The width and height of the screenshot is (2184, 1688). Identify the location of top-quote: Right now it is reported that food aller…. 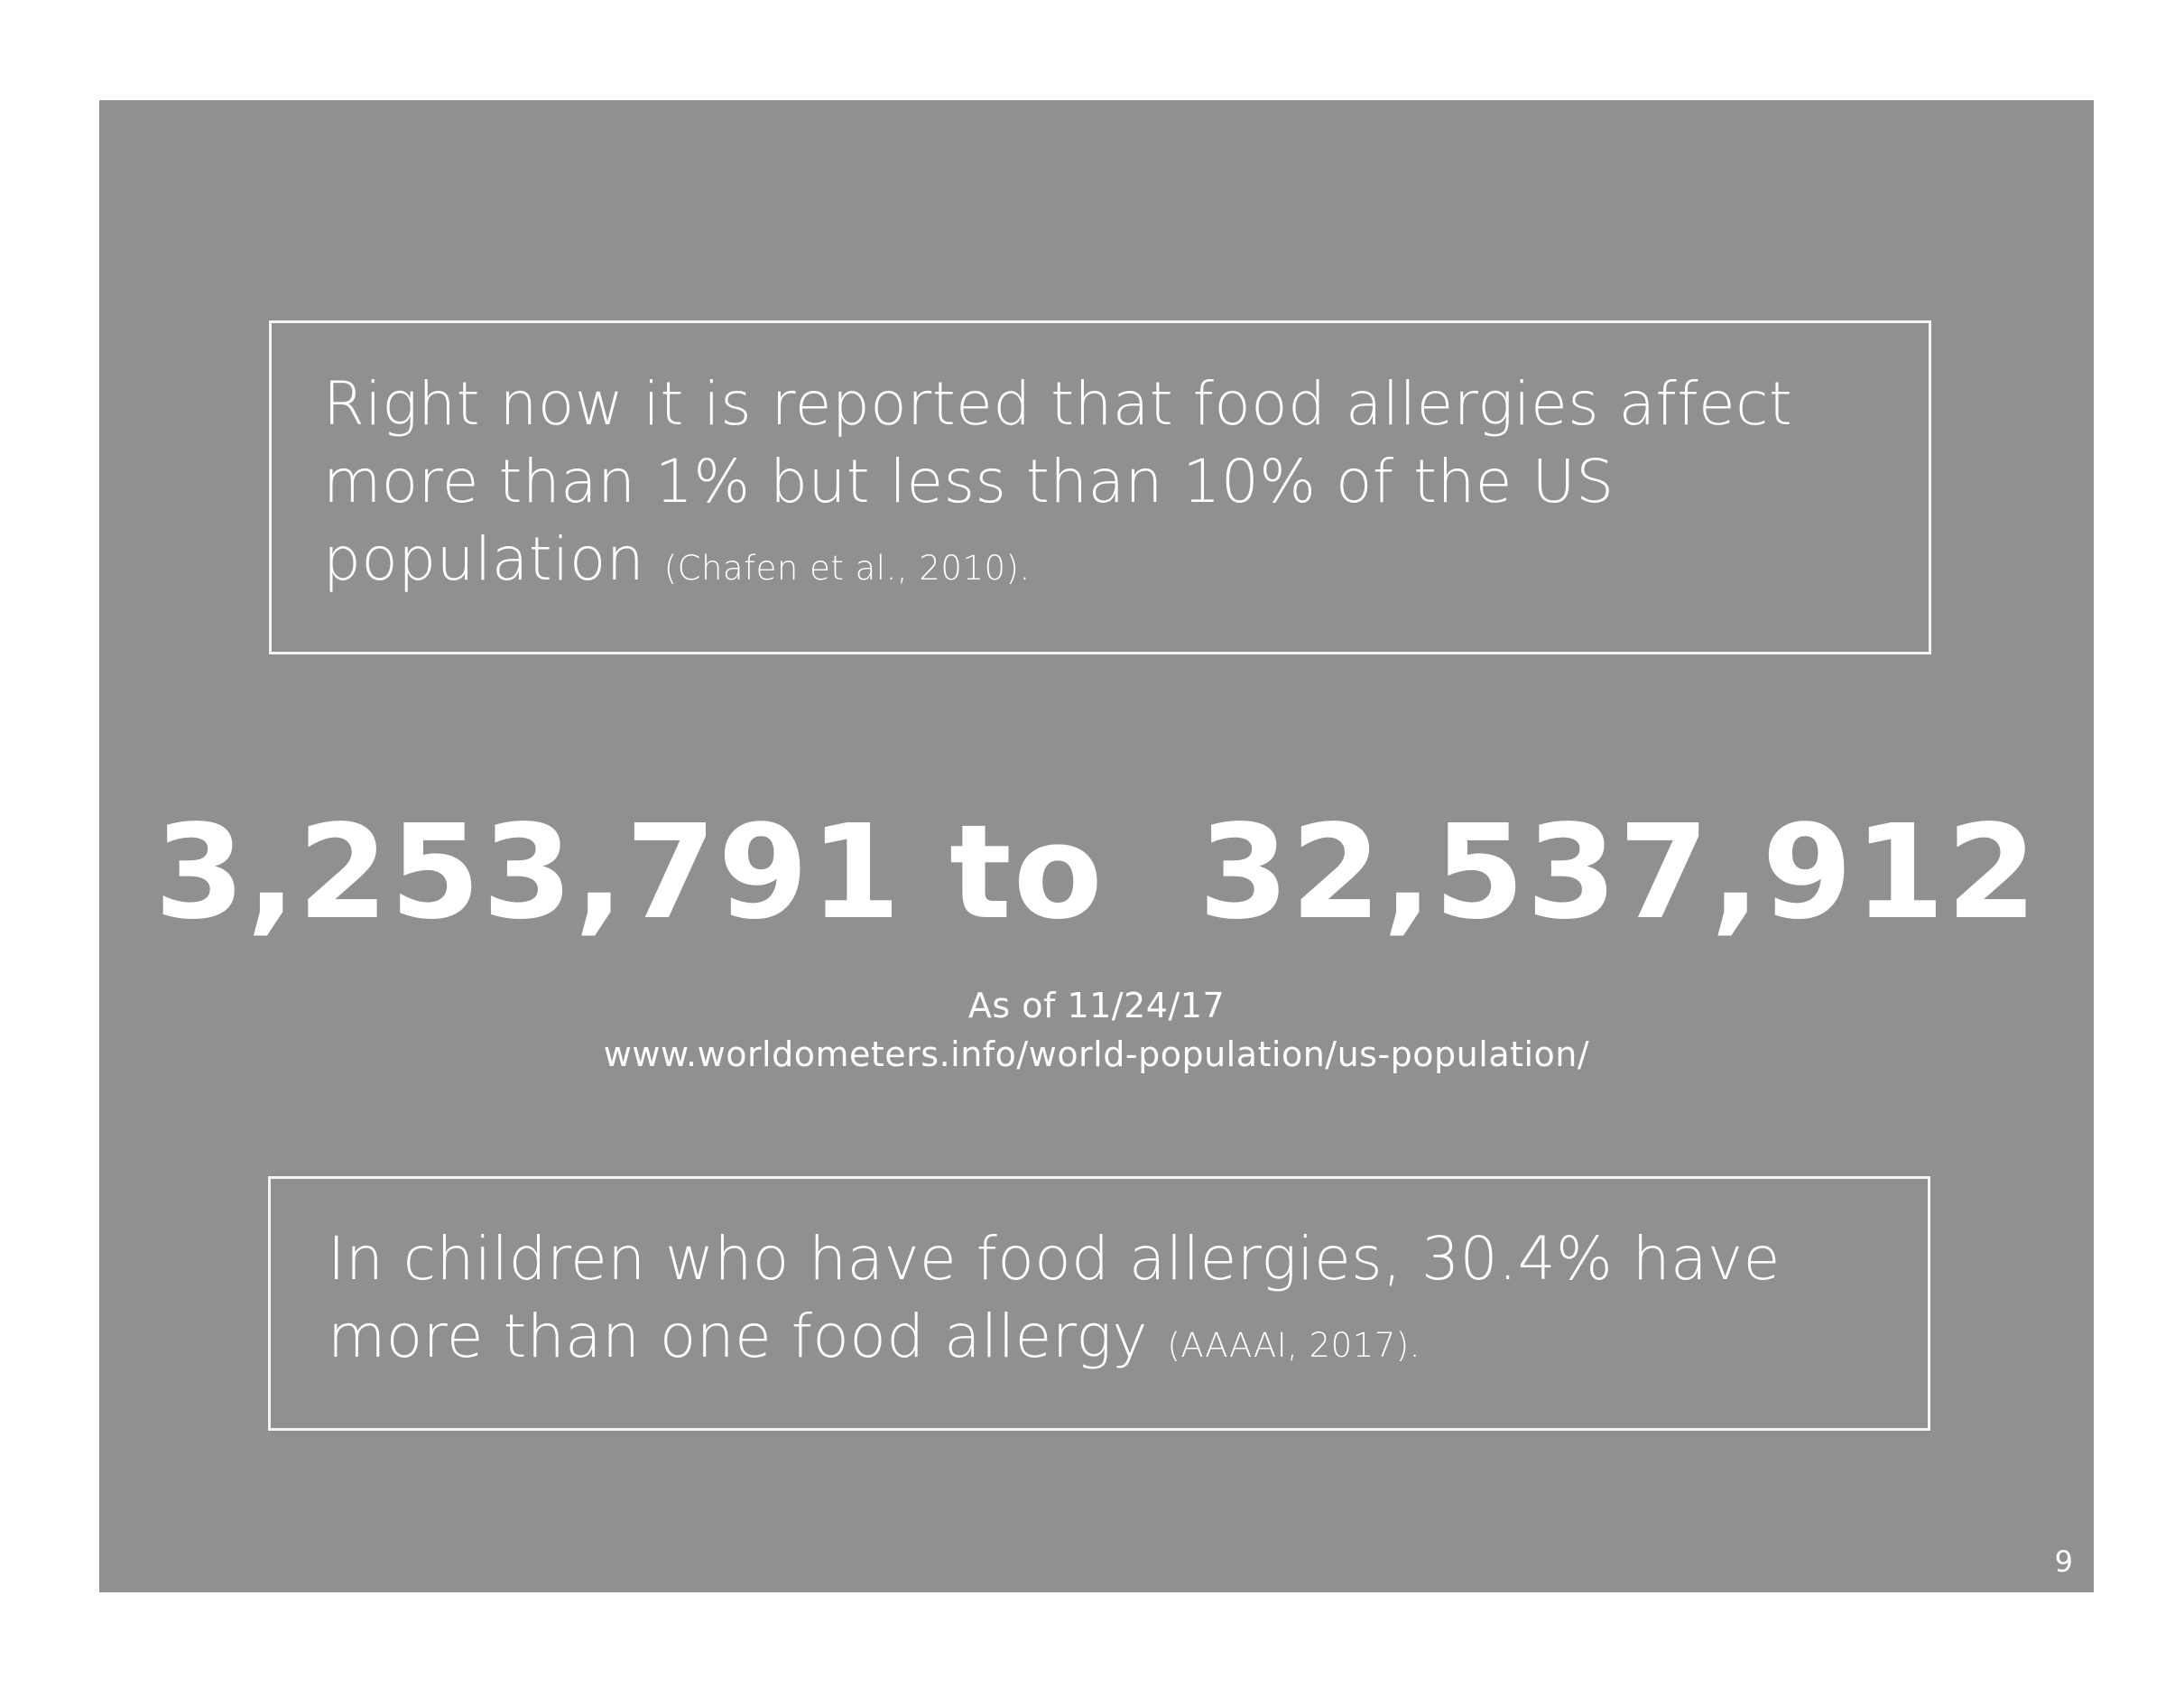
(1126, 487).